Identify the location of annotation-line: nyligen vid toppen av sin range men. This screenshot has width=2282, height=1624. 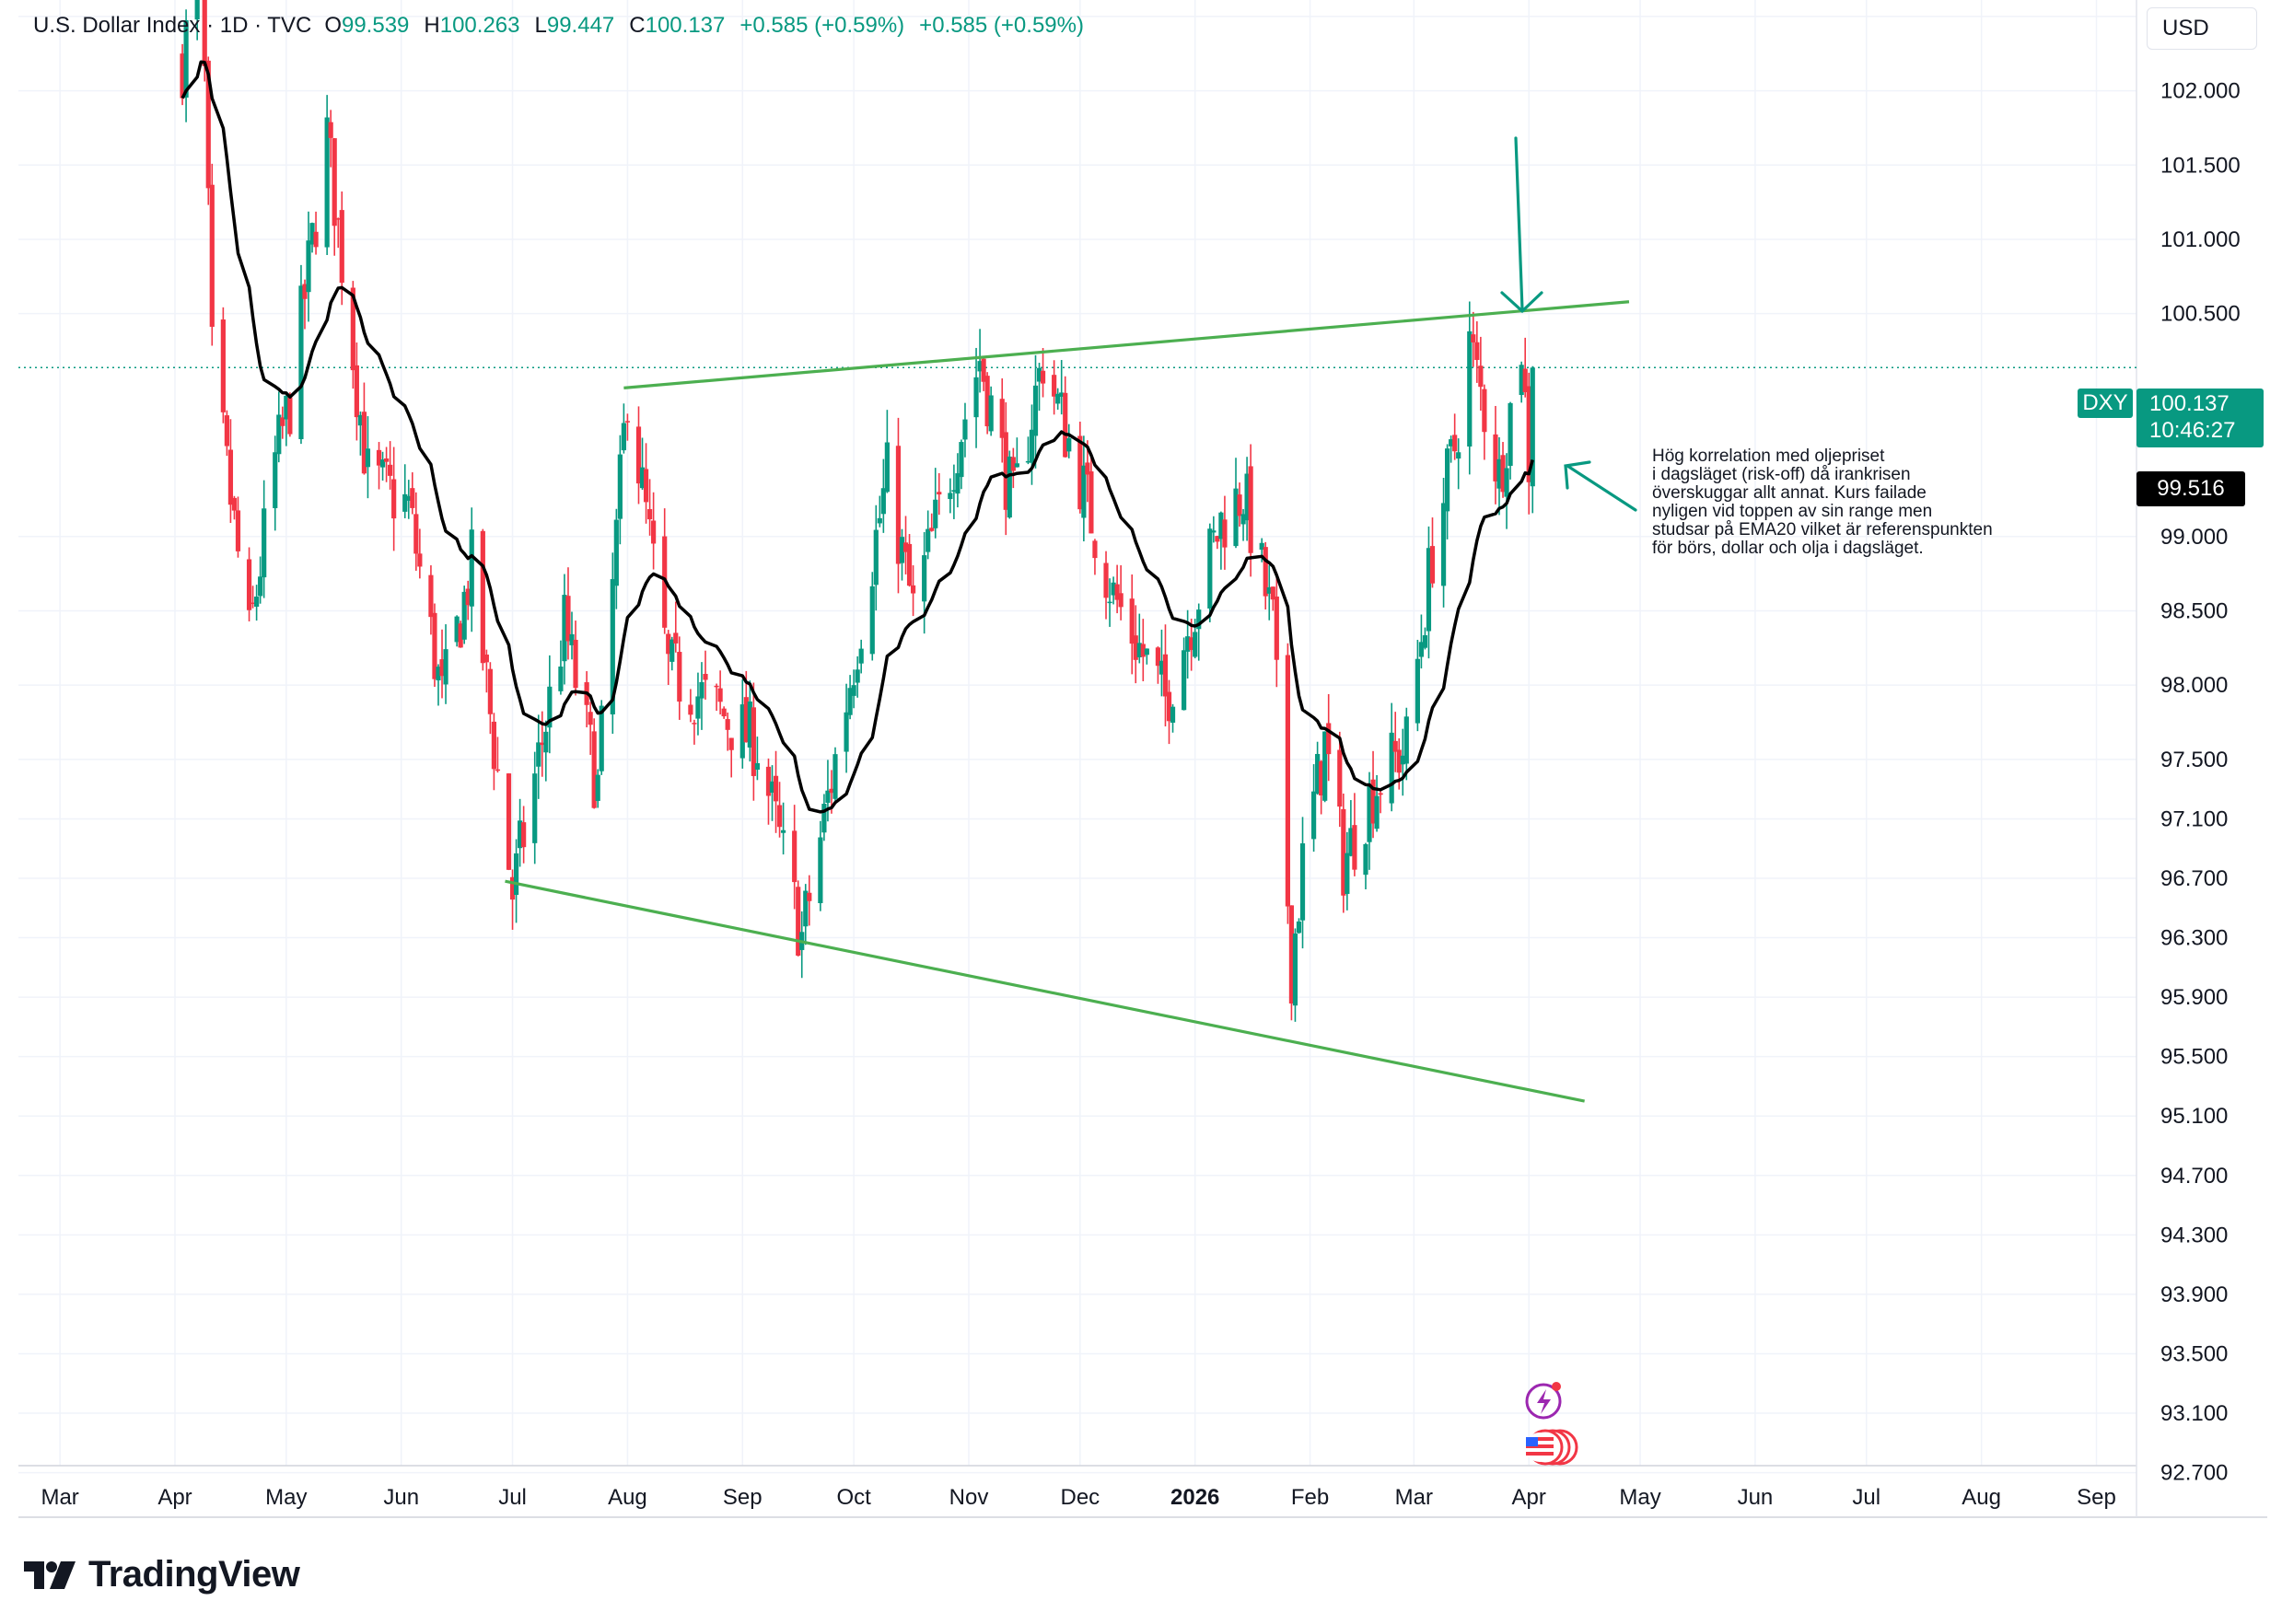
(1792, 512).